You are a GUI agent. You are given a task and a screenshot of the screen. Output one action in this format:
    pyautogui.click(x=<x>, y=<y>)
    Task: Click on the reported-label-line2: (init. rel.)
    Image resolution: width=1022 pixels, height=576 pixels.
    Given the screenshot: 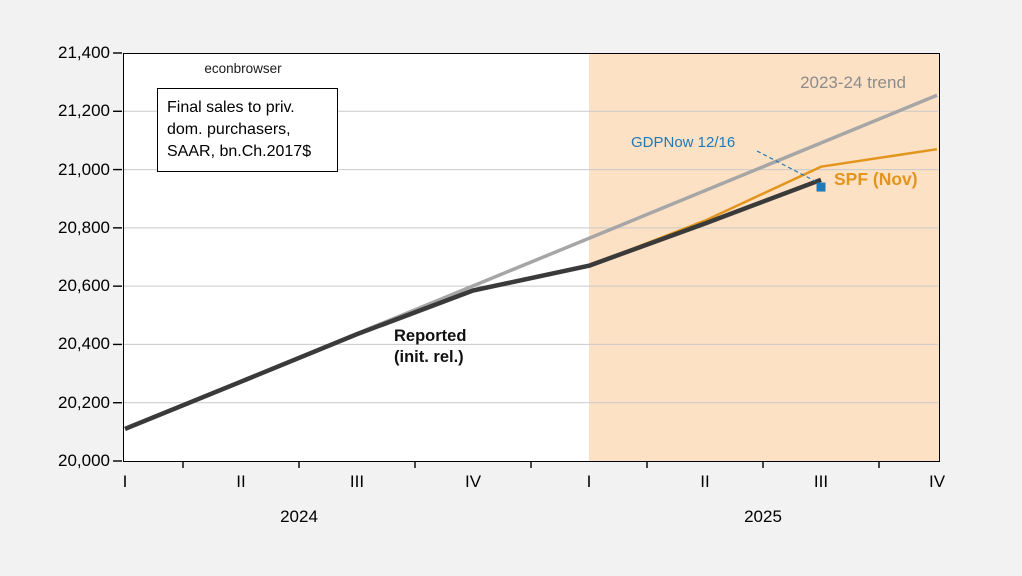 What is the action you would take?
    pyautogui.click(x=429, y=357)
    